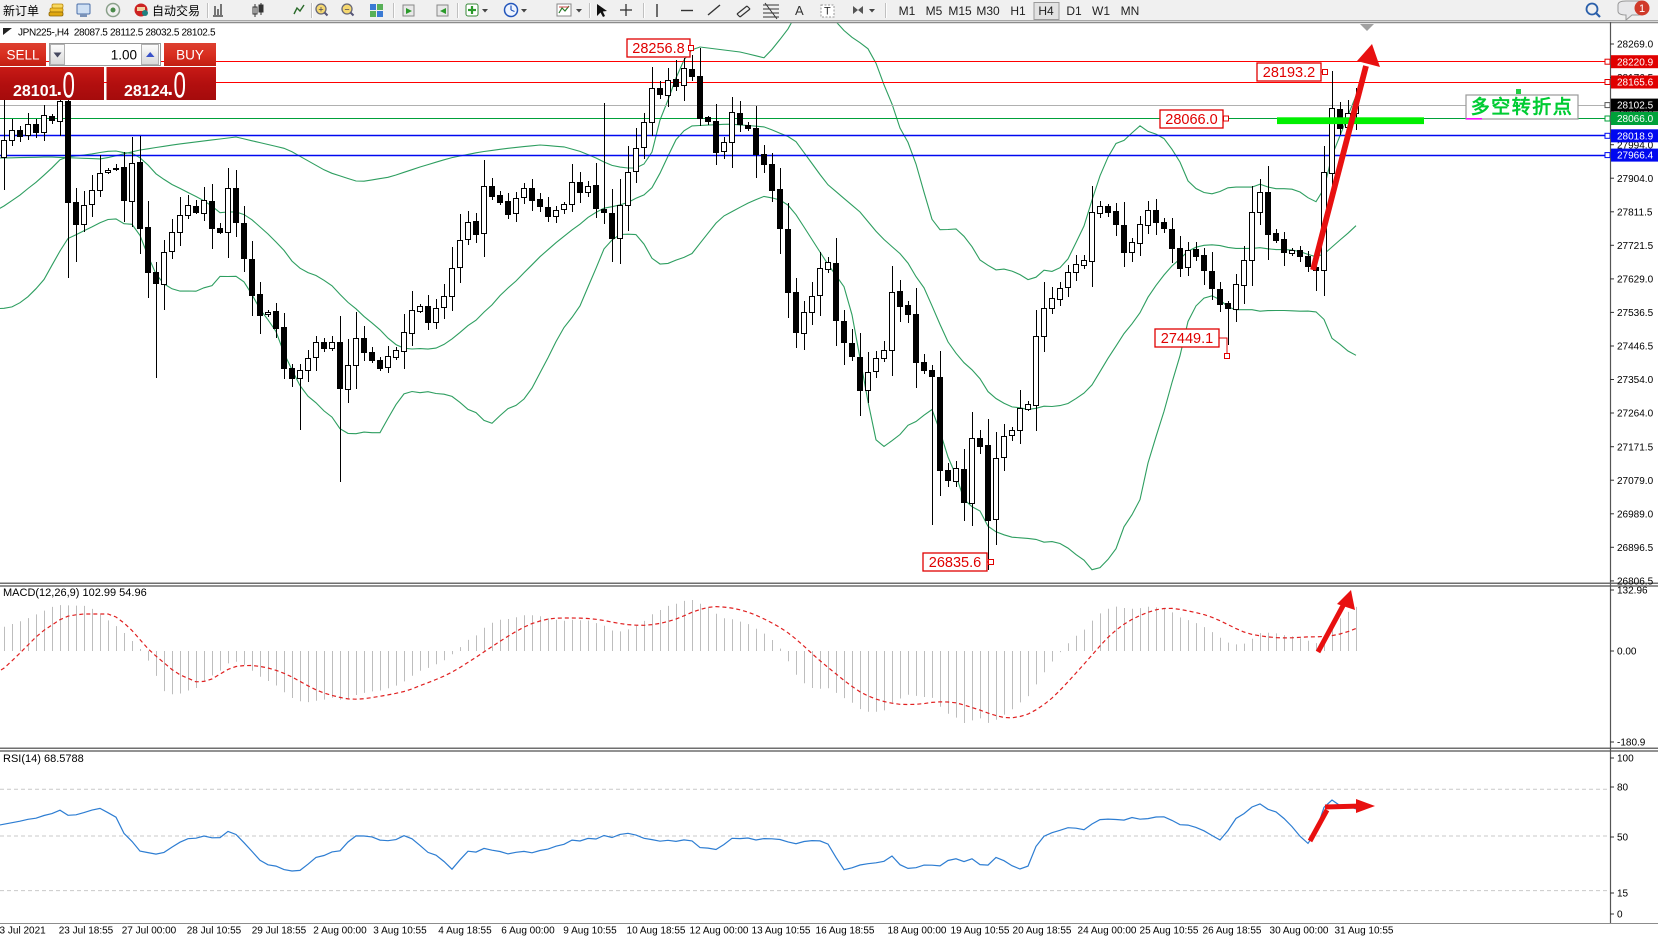 The image size is (1658, 936). Describe the element at coordinates (1635, 145) in the screenshot. I see `svg-text: 27994.0` at that location.